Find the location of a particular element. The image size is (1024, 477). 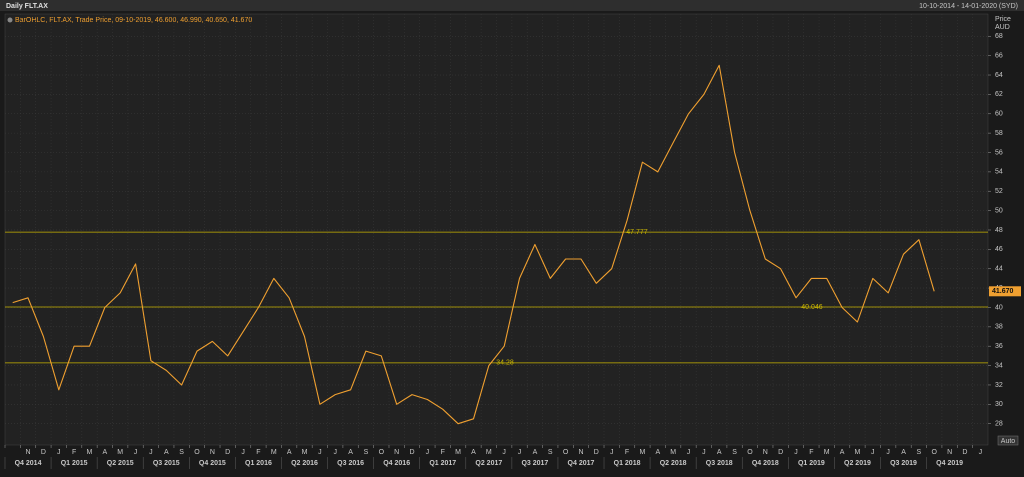

y-tick-label: 66 is located at coordinates (999, 55).